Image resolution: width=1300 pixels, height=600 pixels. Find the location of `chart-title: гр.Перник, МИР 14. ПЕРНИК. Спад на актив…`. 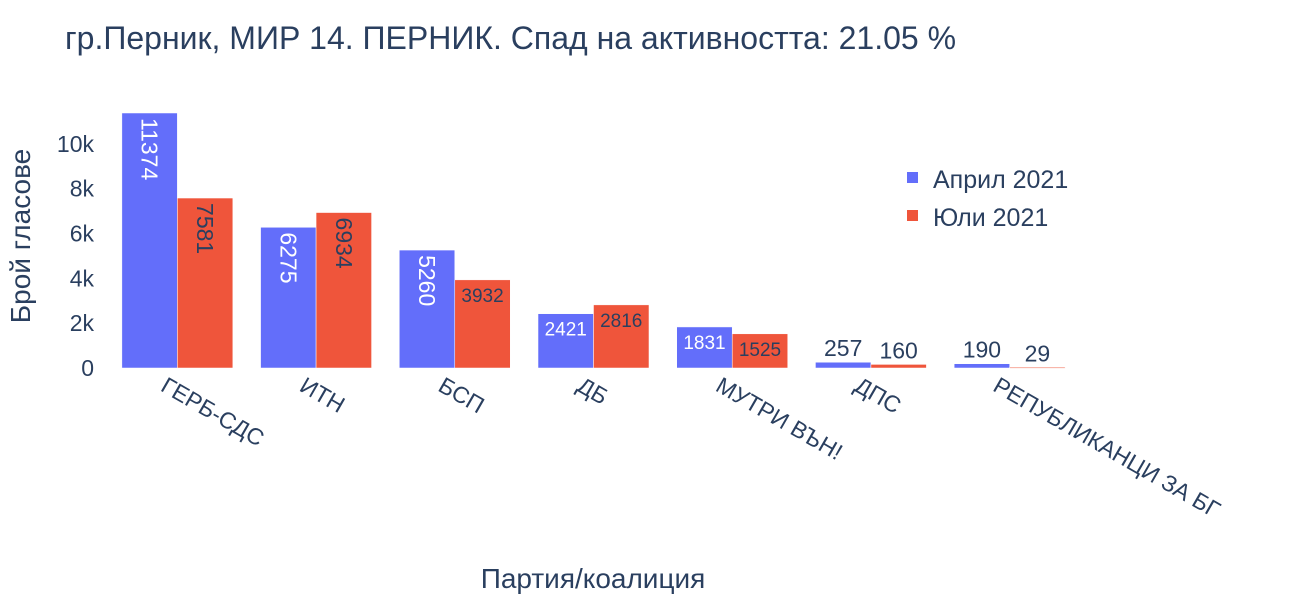

chart-title: гр.Перник, МИР 14. ПЕРНИК. Спад на актив… is located at coordinates (510, 38).